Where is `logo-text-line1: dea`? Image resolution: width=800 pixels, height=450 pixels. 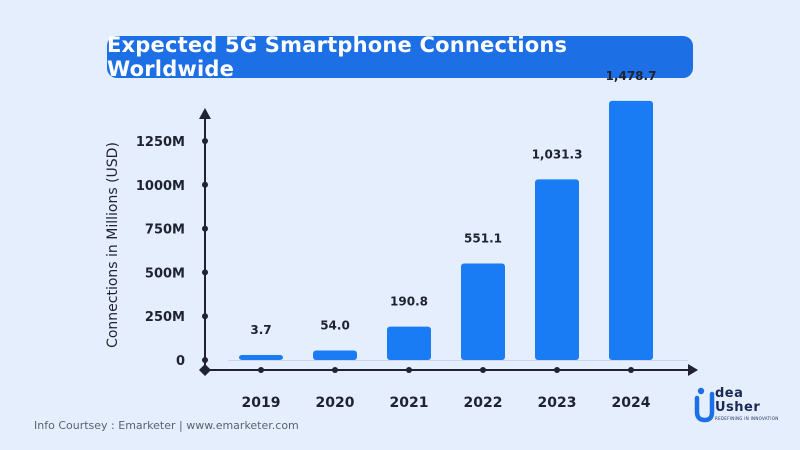
logo-text-line1: dea is located at coordinates (729, 393).